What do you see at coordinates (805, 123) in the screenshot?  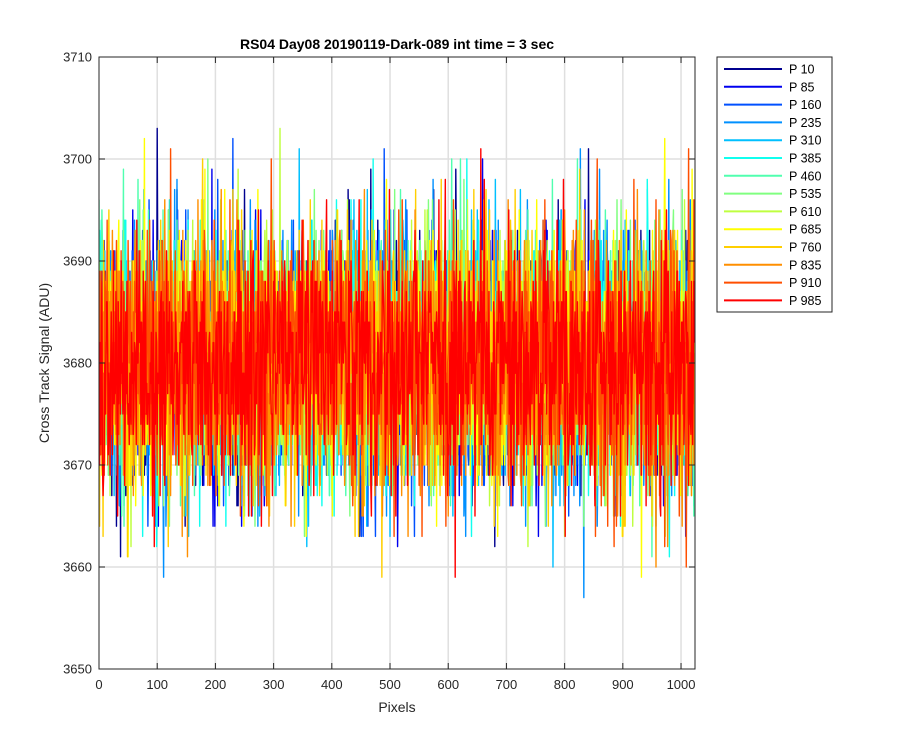 I see `legend-entry: P 235` at bounding box center [805, 123].